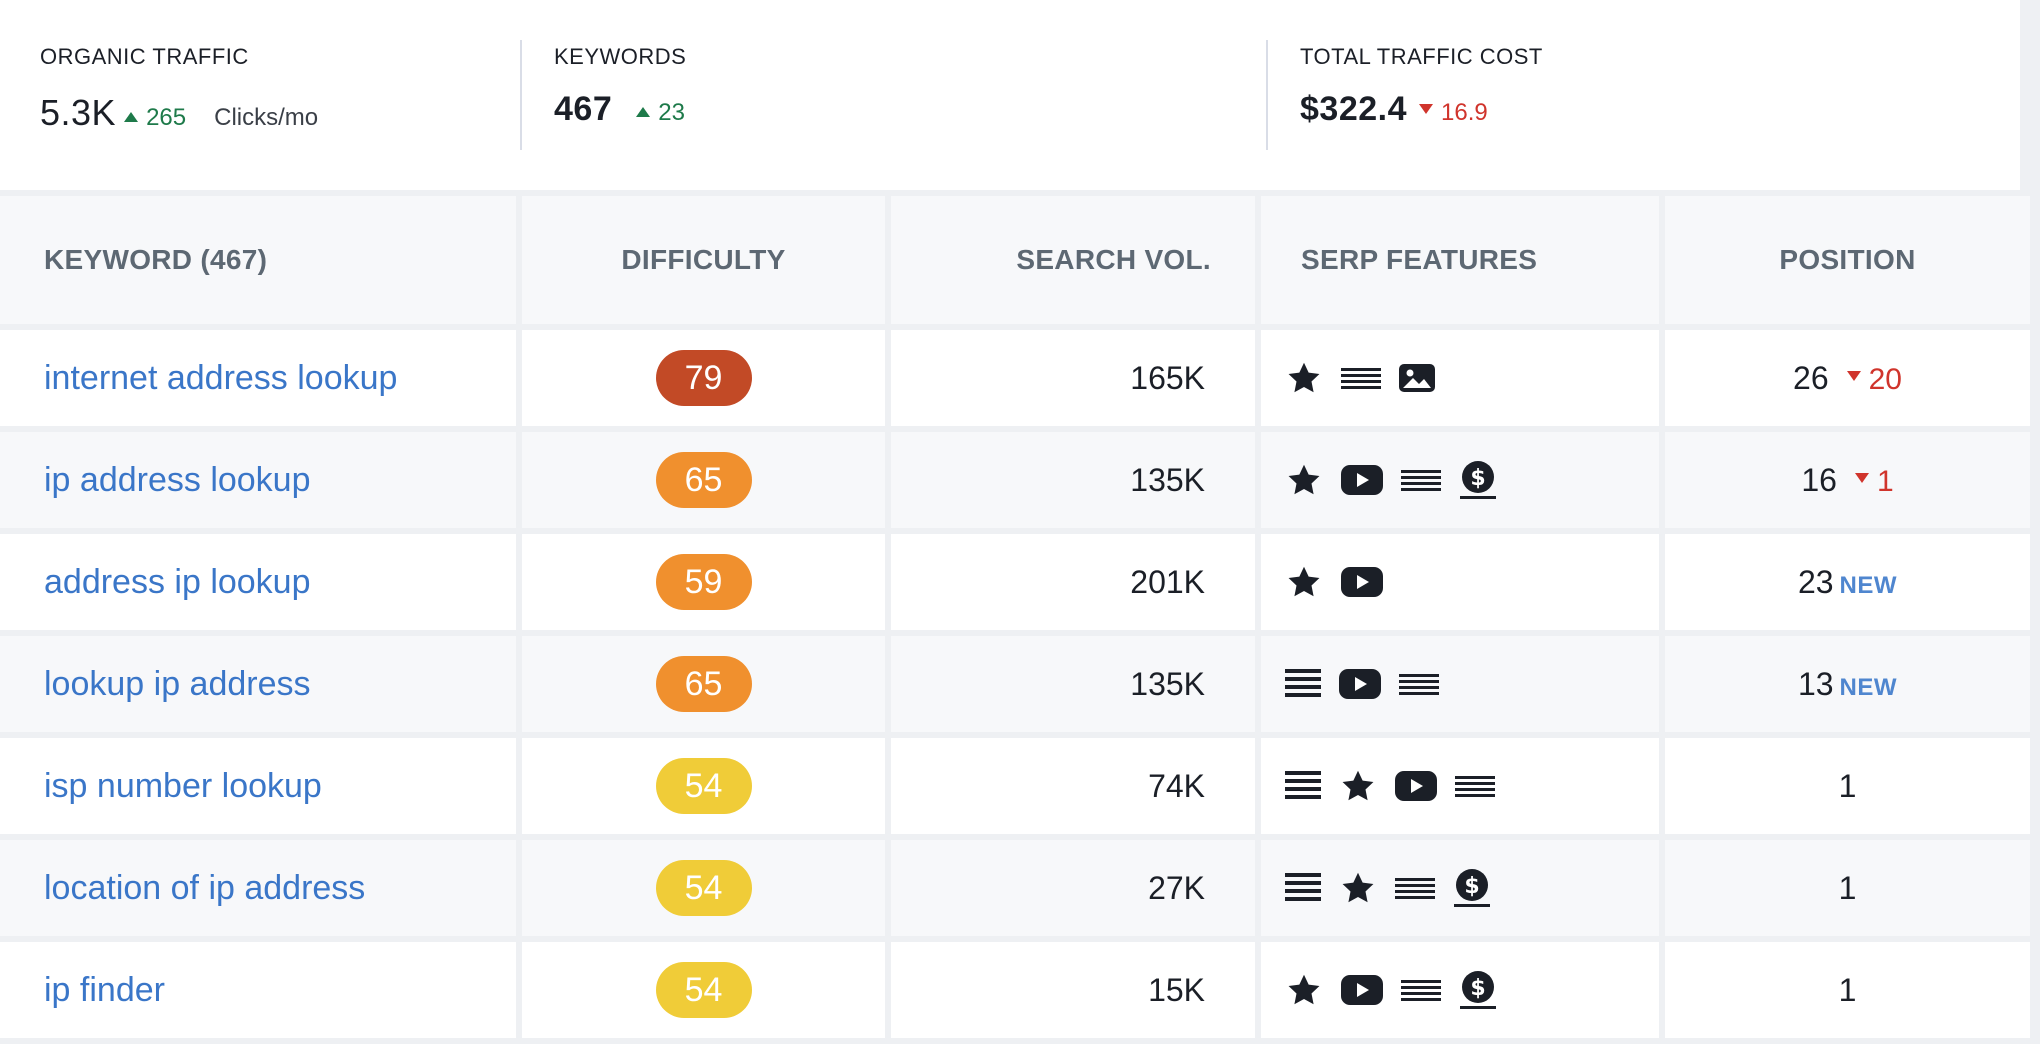  What do you see at coordinates (703, 582) in the screenshot?
I see `difficulty-badge: 59` at bounding box center [703, 582].